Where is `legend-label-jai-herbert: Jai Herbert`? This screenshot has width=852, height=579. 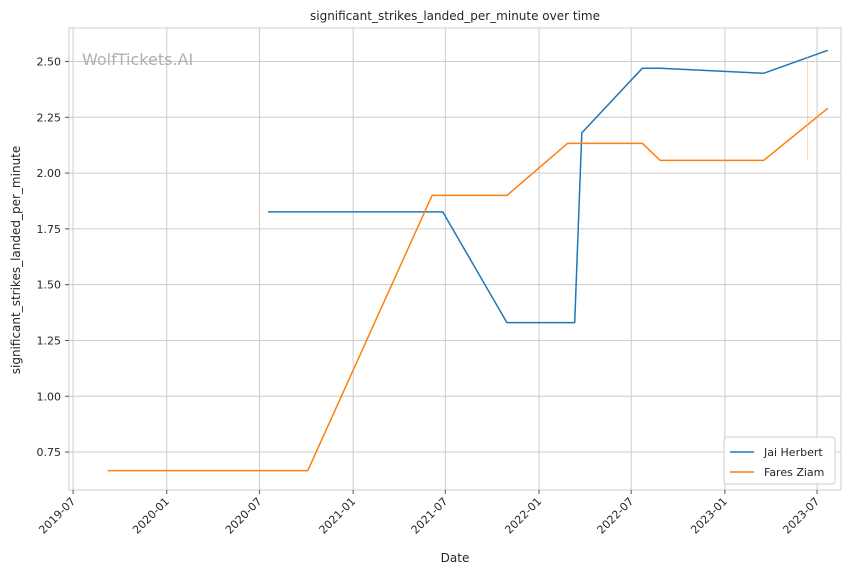 legend-label-jai-herbert: Jai Herbert is located at coordinates (793, 452).